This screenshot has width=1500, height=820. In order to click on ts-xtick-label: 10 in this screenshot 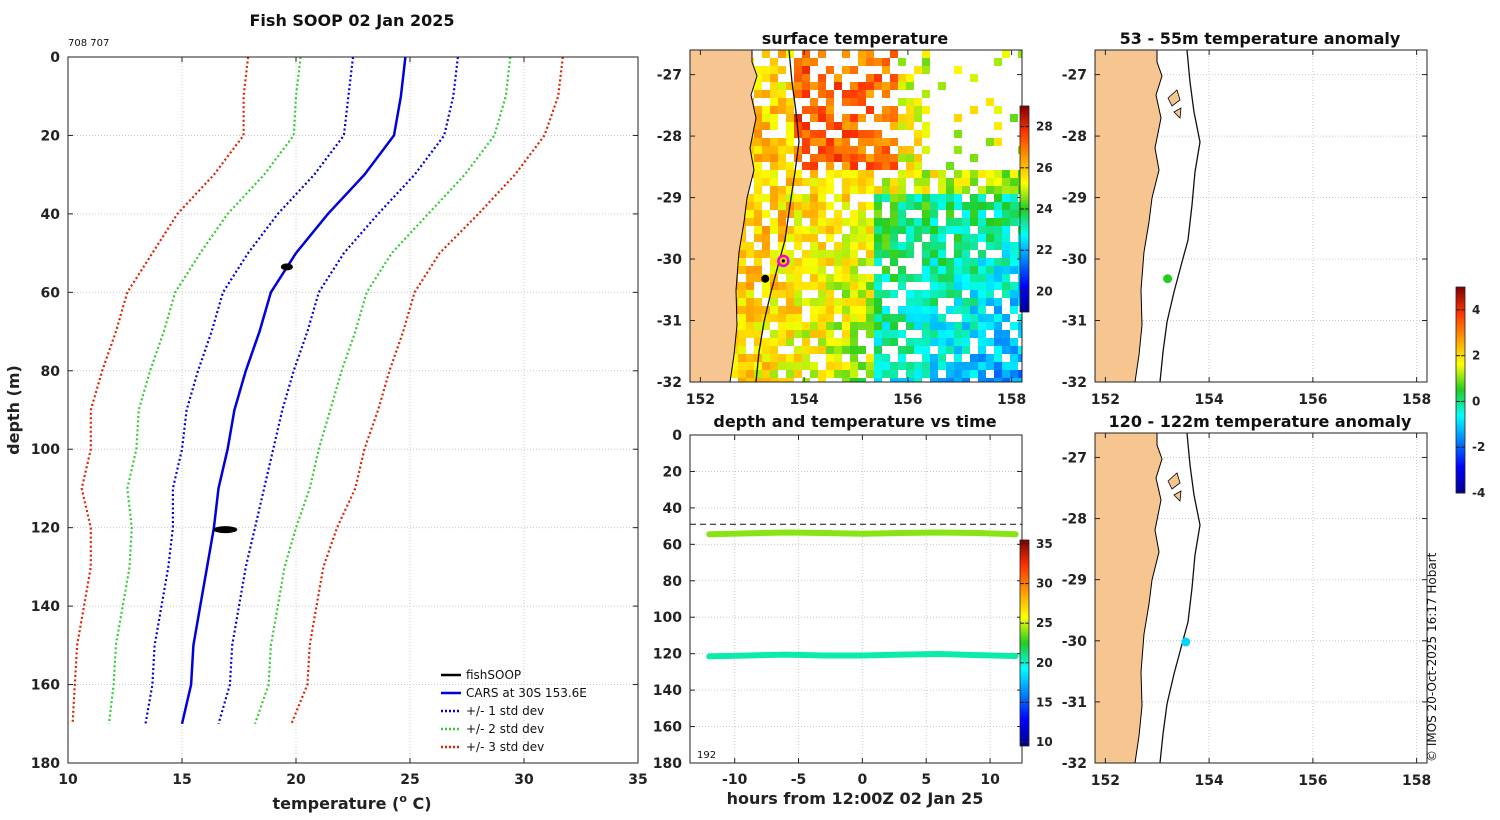, I will do `click(990, 780)`.